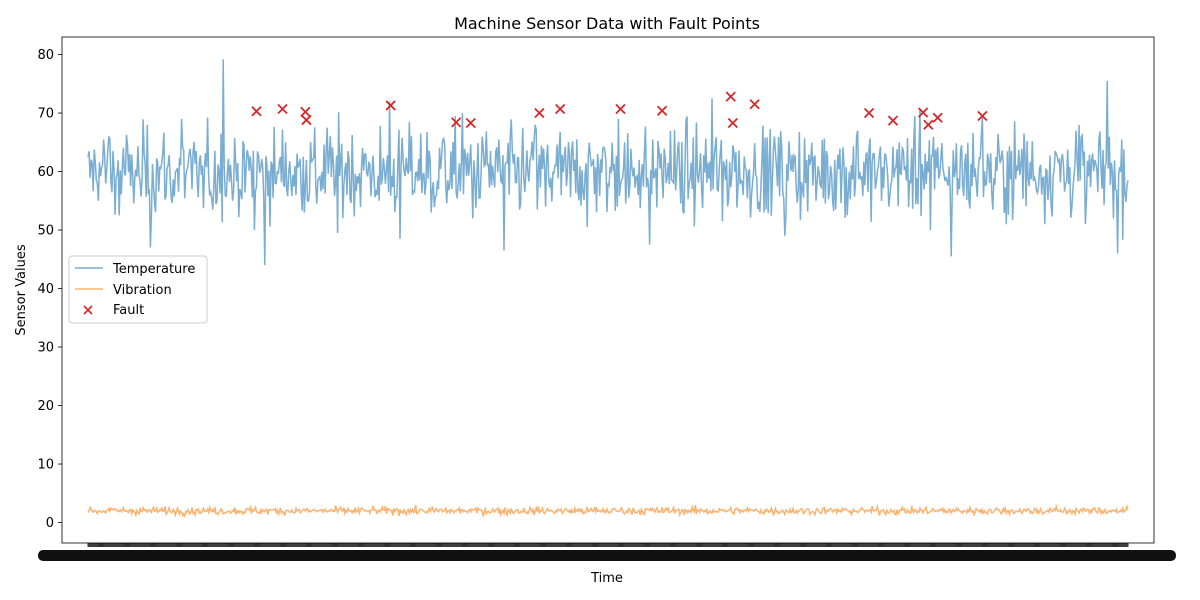 This screenshot has width=1200, height=600. I want to click on legend-vibration-label: Vibration, so click(142, 290).